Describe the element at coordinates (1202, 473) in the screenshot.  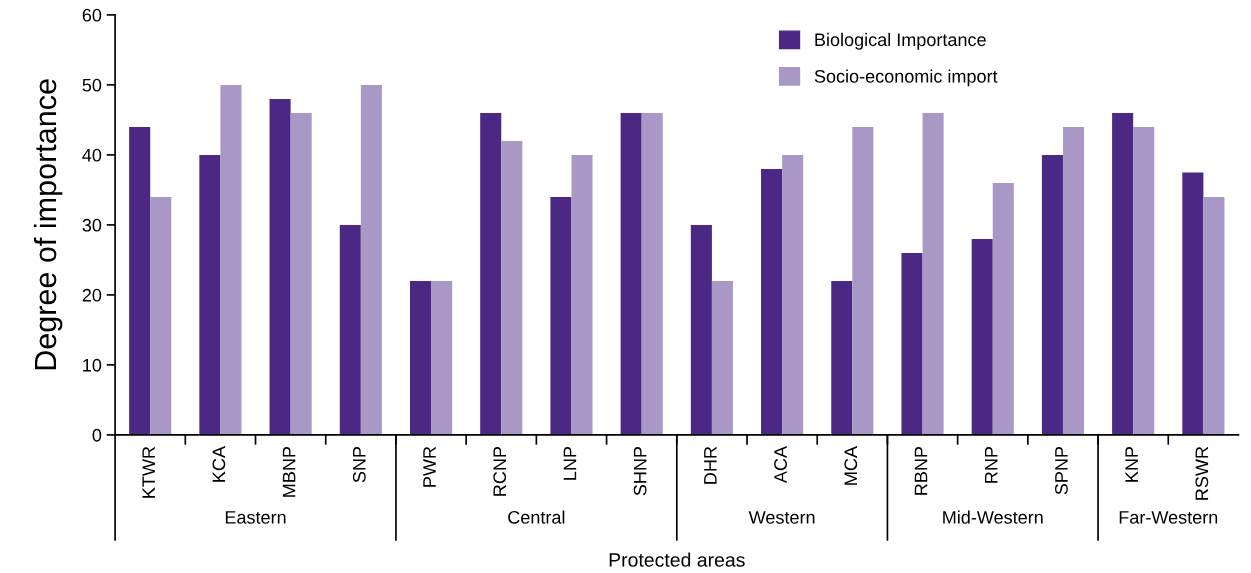
I see `x-tick-label: RSWR` at that location.